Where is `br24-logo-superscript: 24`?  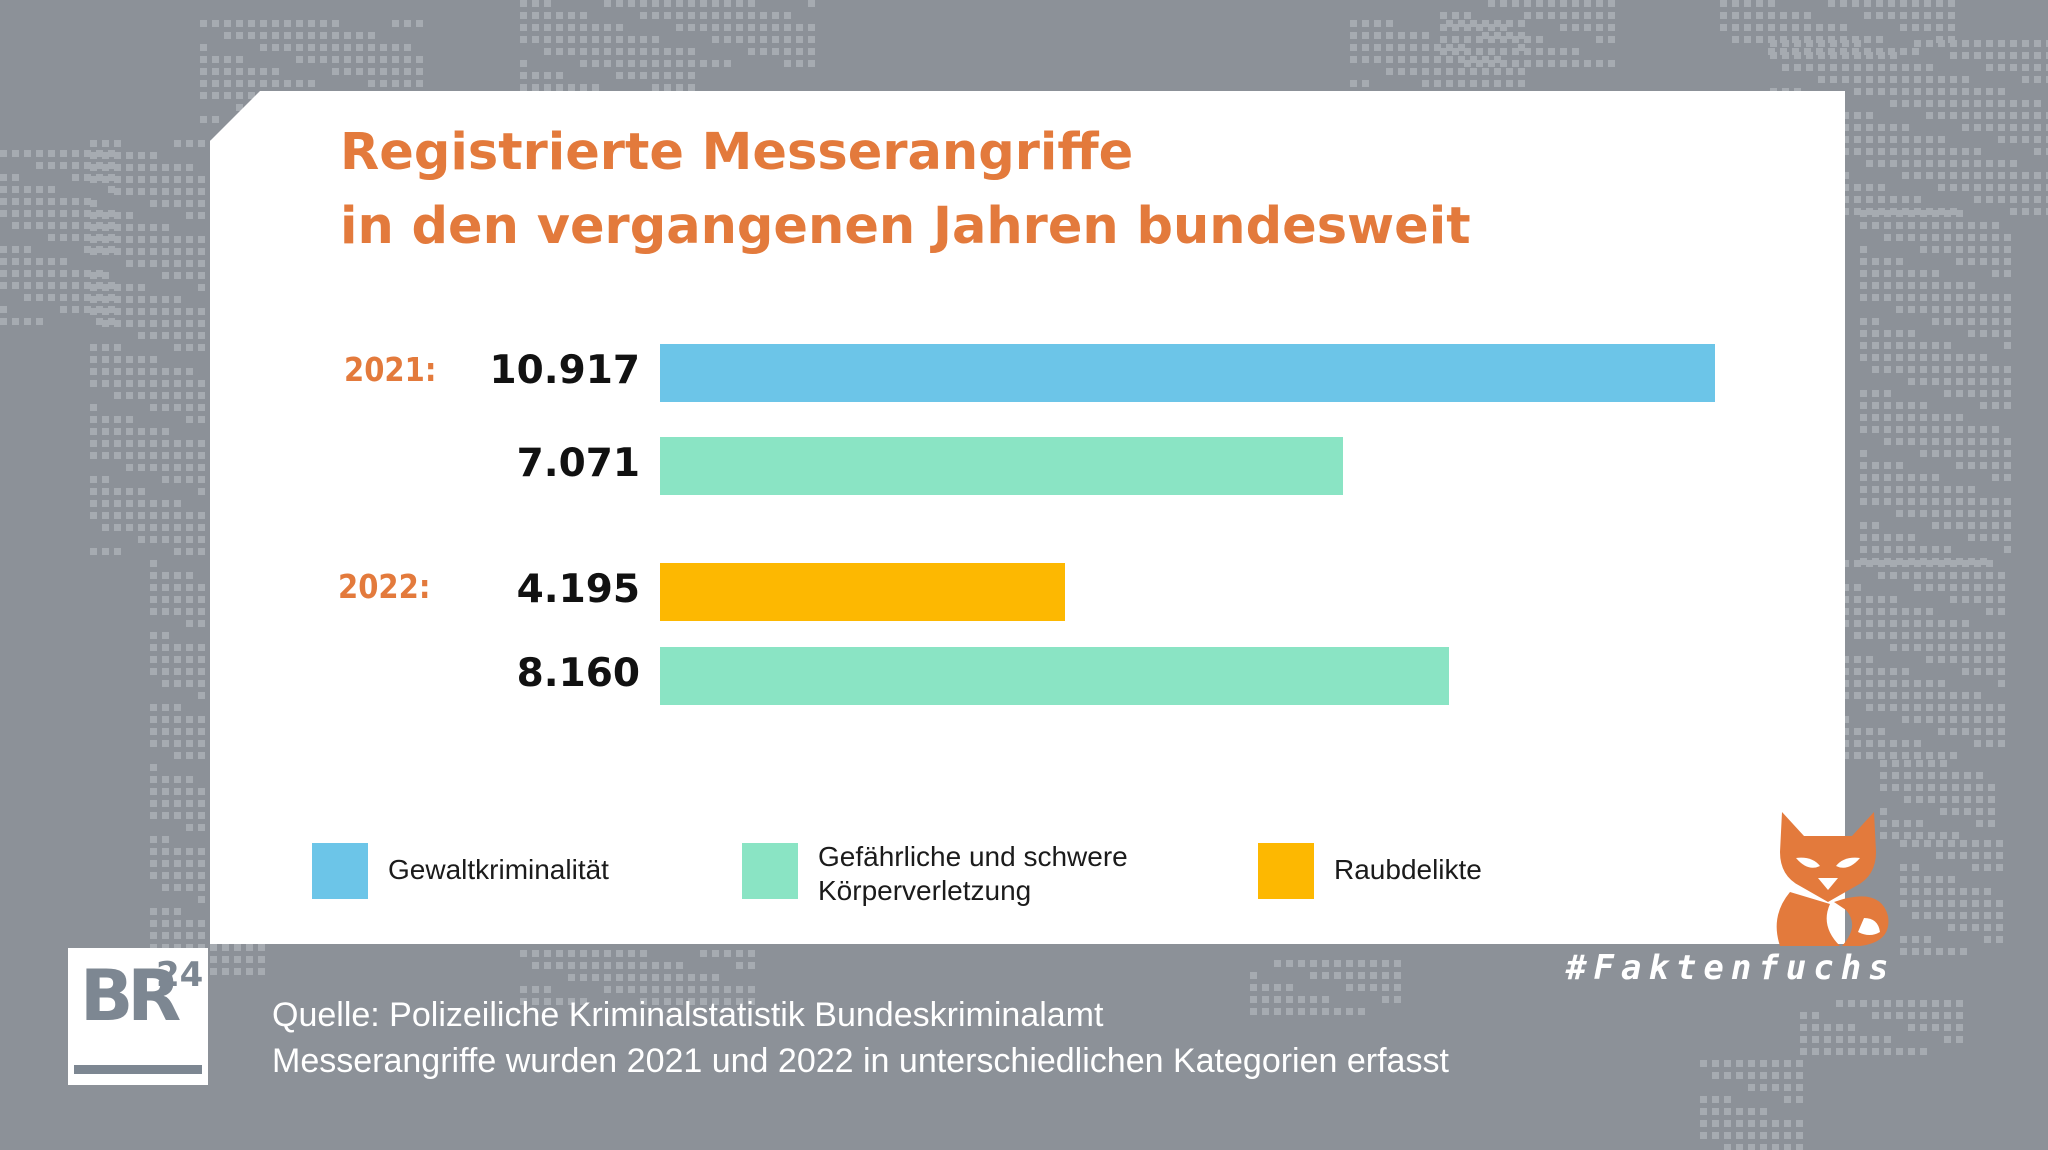
br24-logo-superscript: 24 is located at coordinates (180, 975).